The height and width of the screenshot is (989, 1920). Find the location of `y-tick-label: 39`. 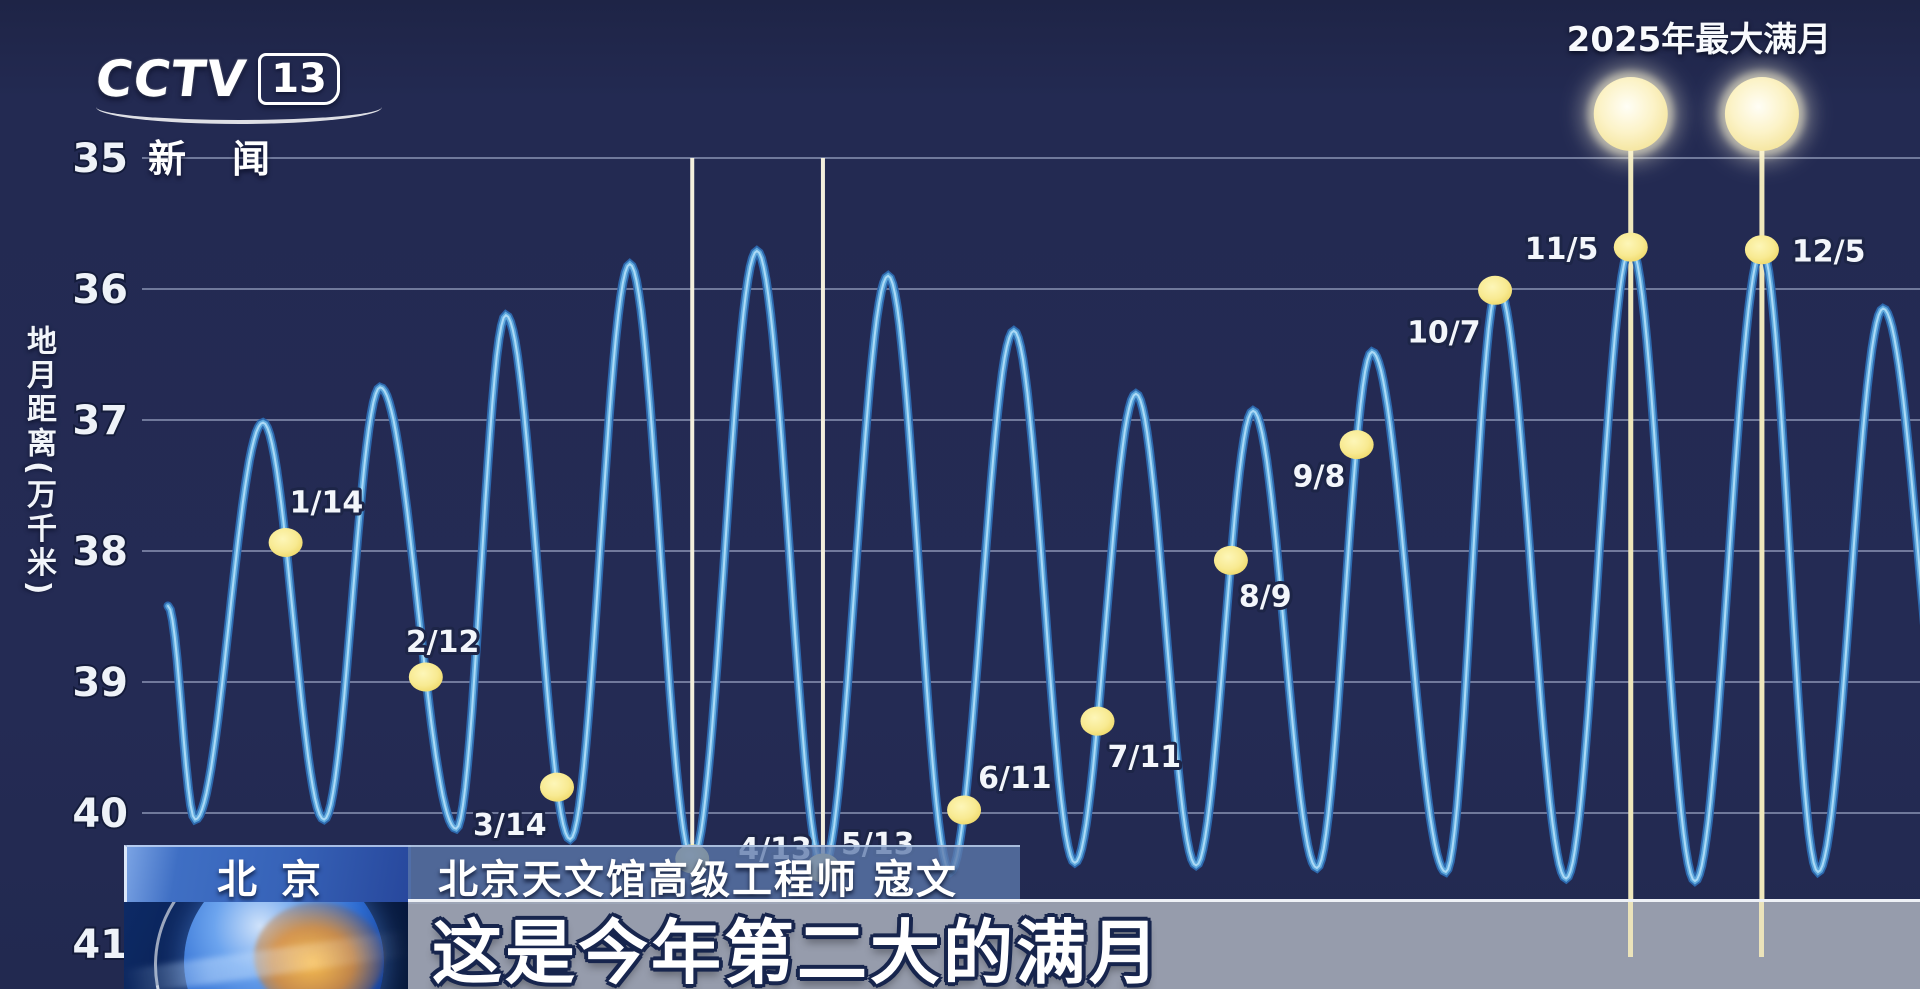

y-tick-label: 39 is located at coordinates (100, 683).